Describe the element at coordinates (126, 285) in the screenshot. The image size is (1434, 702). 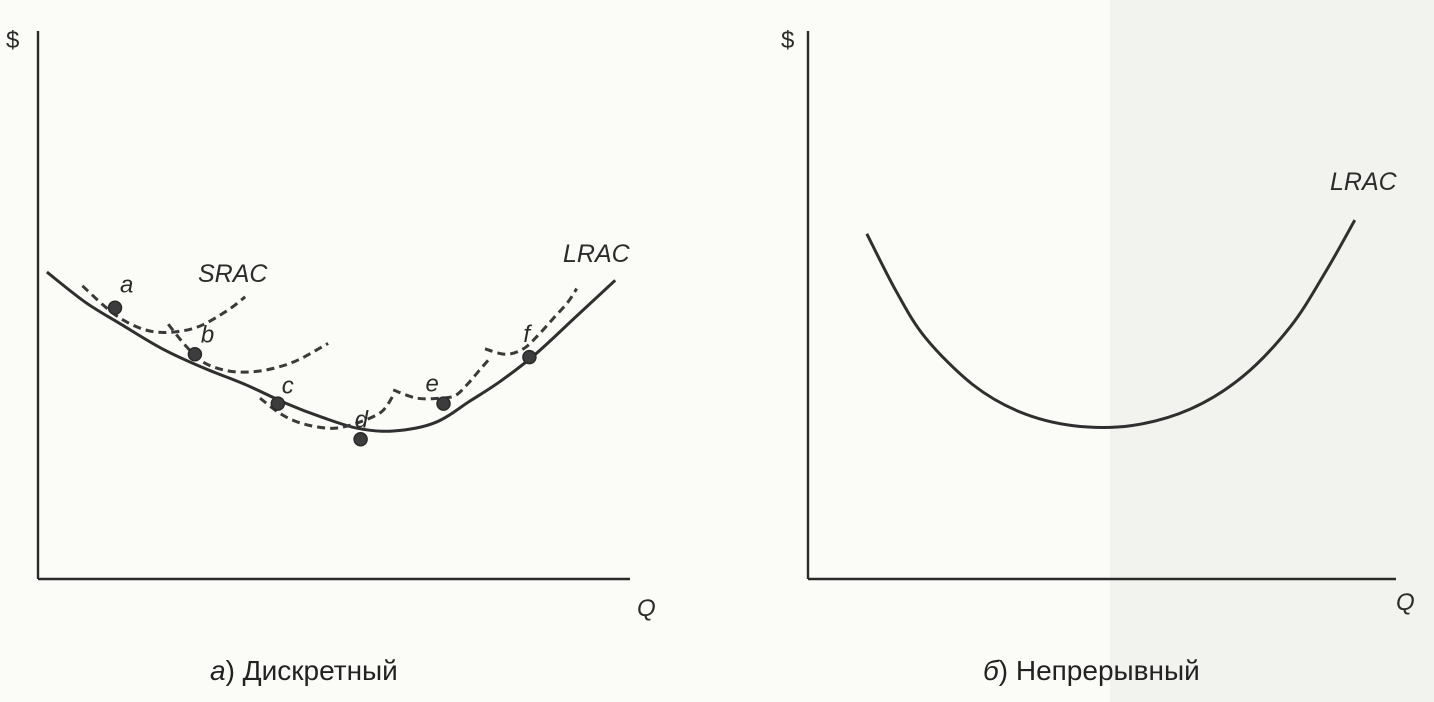
I see `tangent-point-label-a: a` at that location.